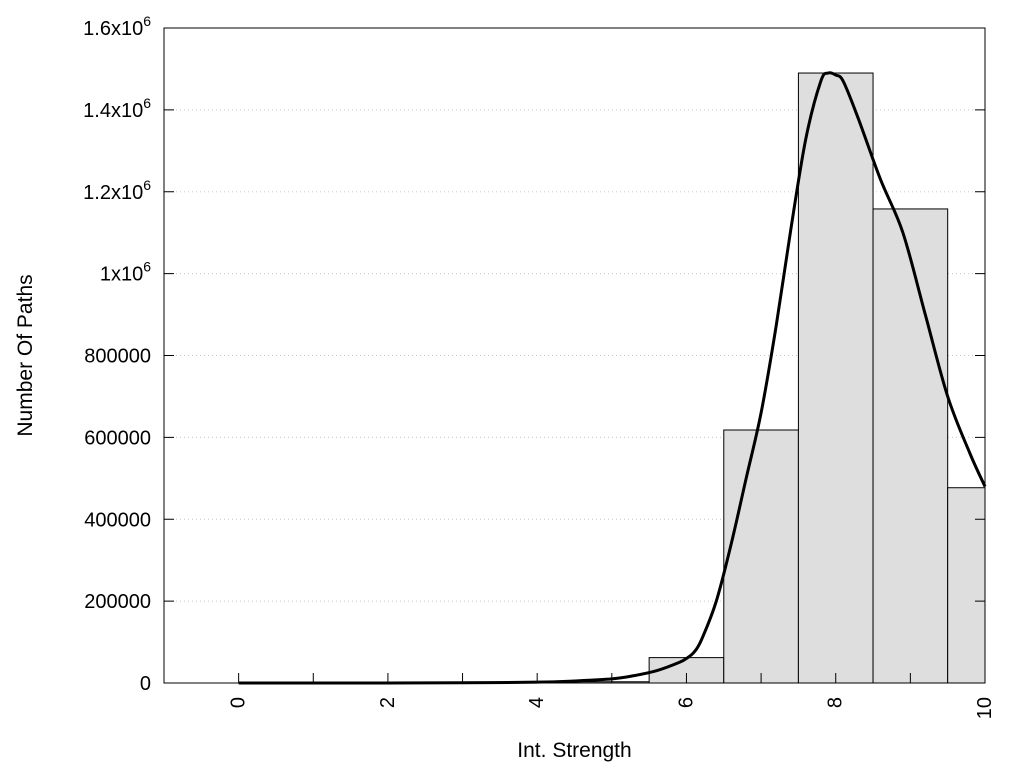  What do you see at coordinates (117, 602) in the screenshot?
I see `y-tick-label-200000: 200000` at bounding box center [117, 602].